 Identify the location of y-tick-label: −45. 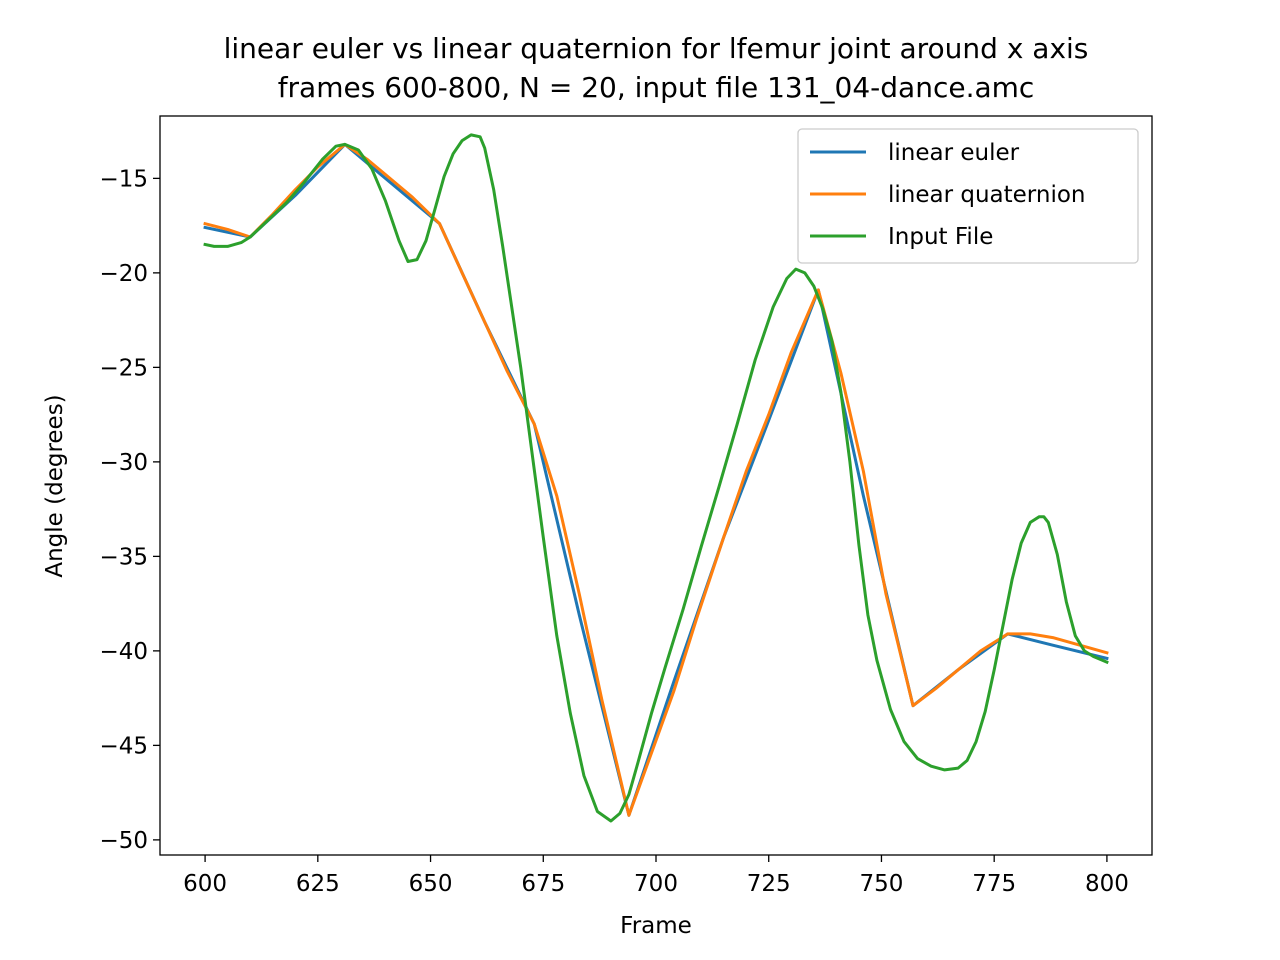
(123, 746).